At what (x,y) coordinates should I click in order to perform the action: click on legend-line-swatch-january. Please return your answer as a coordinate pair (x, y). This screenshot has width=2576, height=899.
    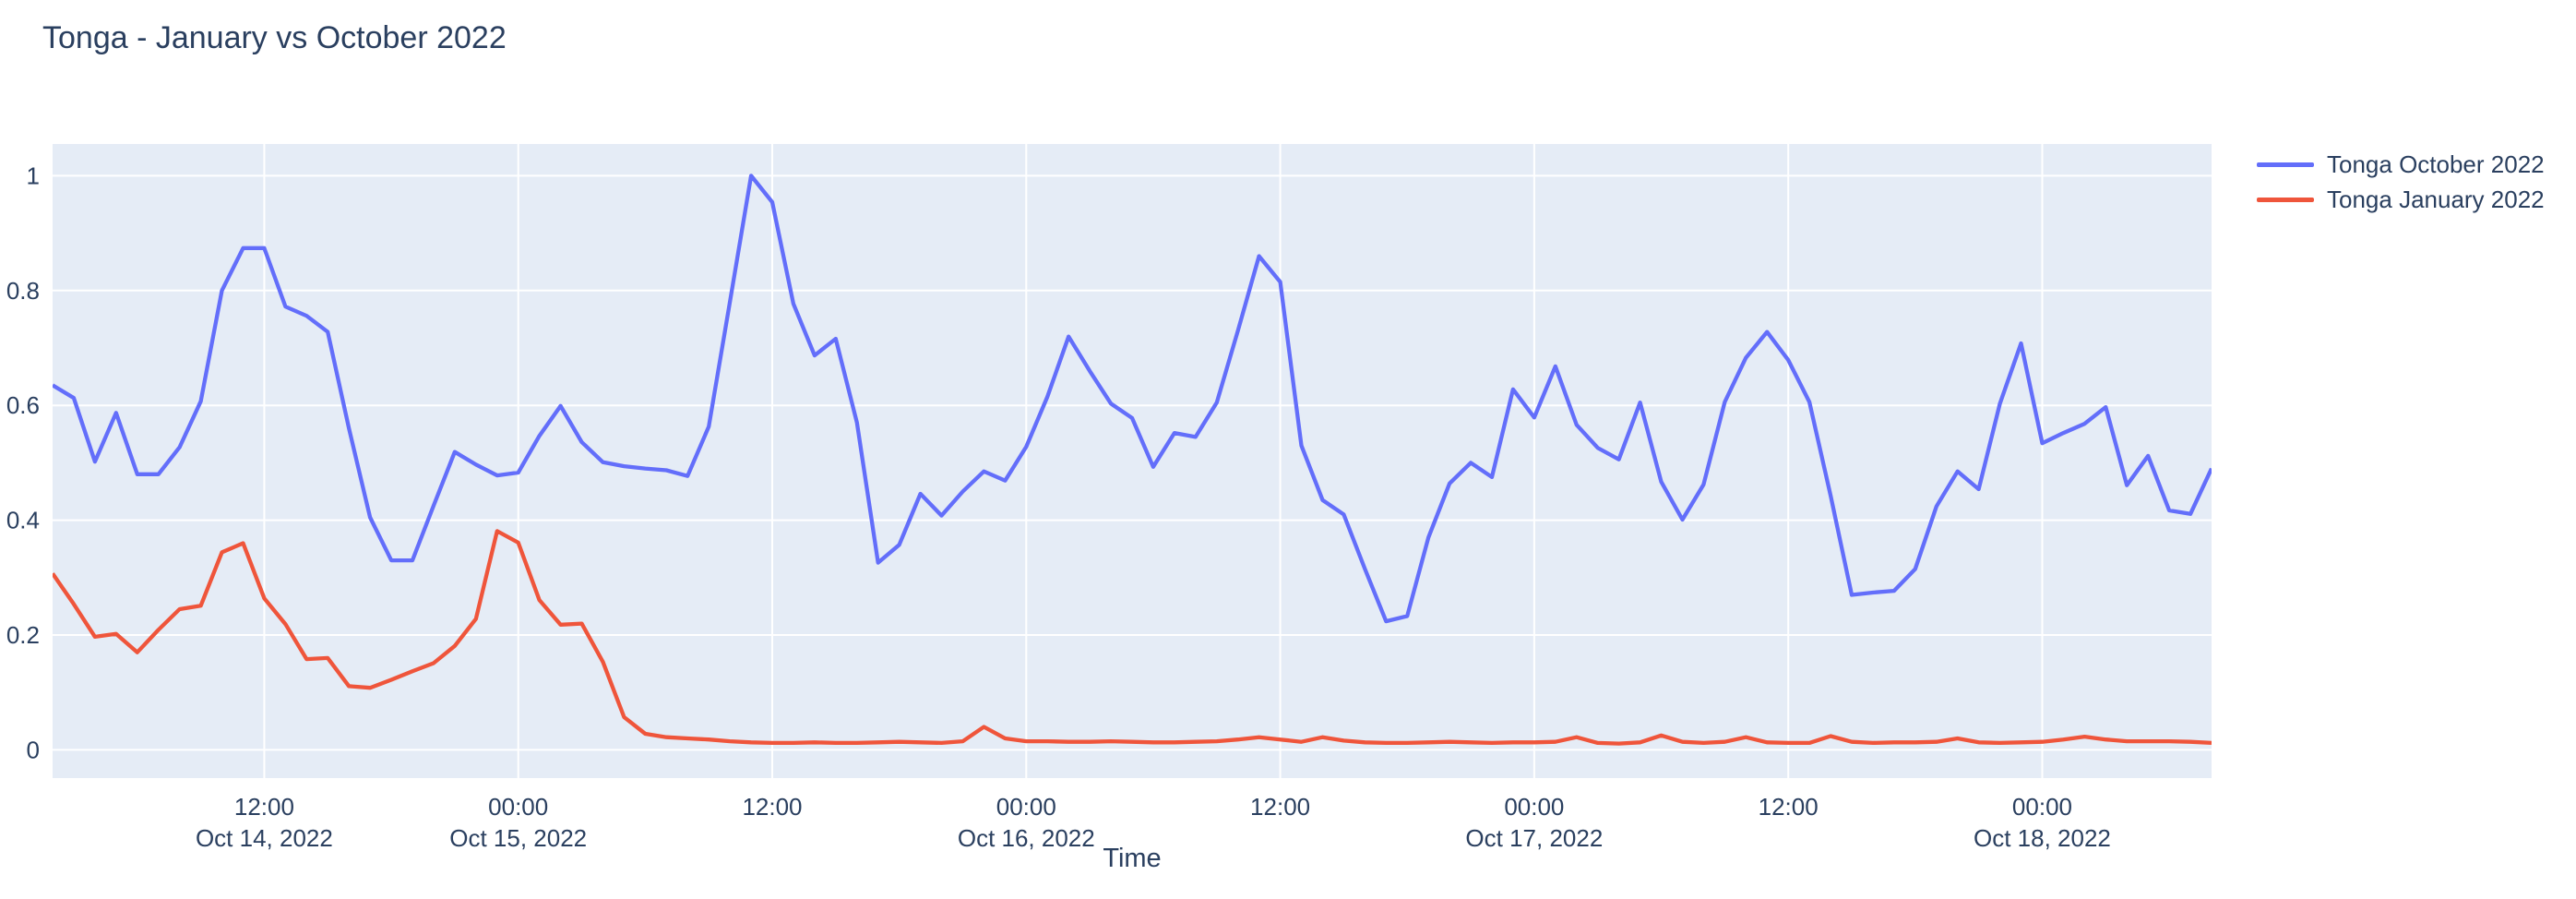
    Looking at the image, I should click on (2285, 200).